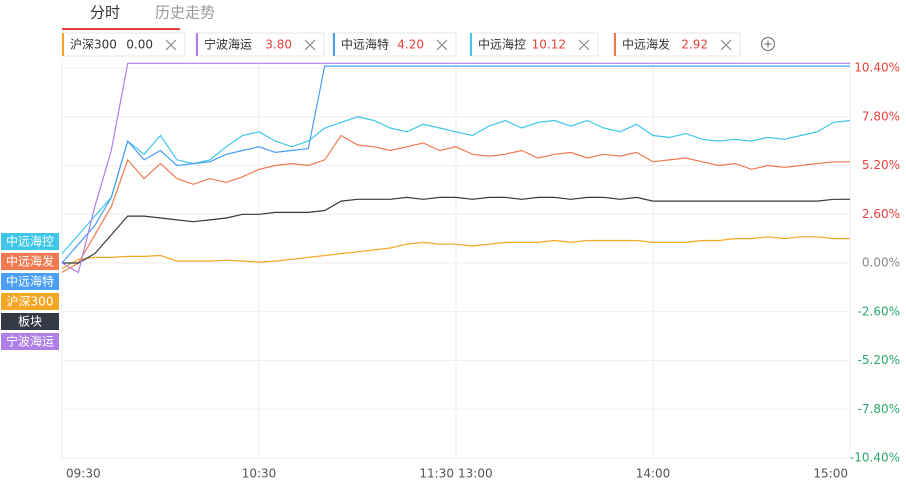 The height and width of the screenshot is (484, 906). What do you see at coordinates (694, 45) in the screenshot?
I see `chip-value: 2.92` at bounding box center [694, 45].